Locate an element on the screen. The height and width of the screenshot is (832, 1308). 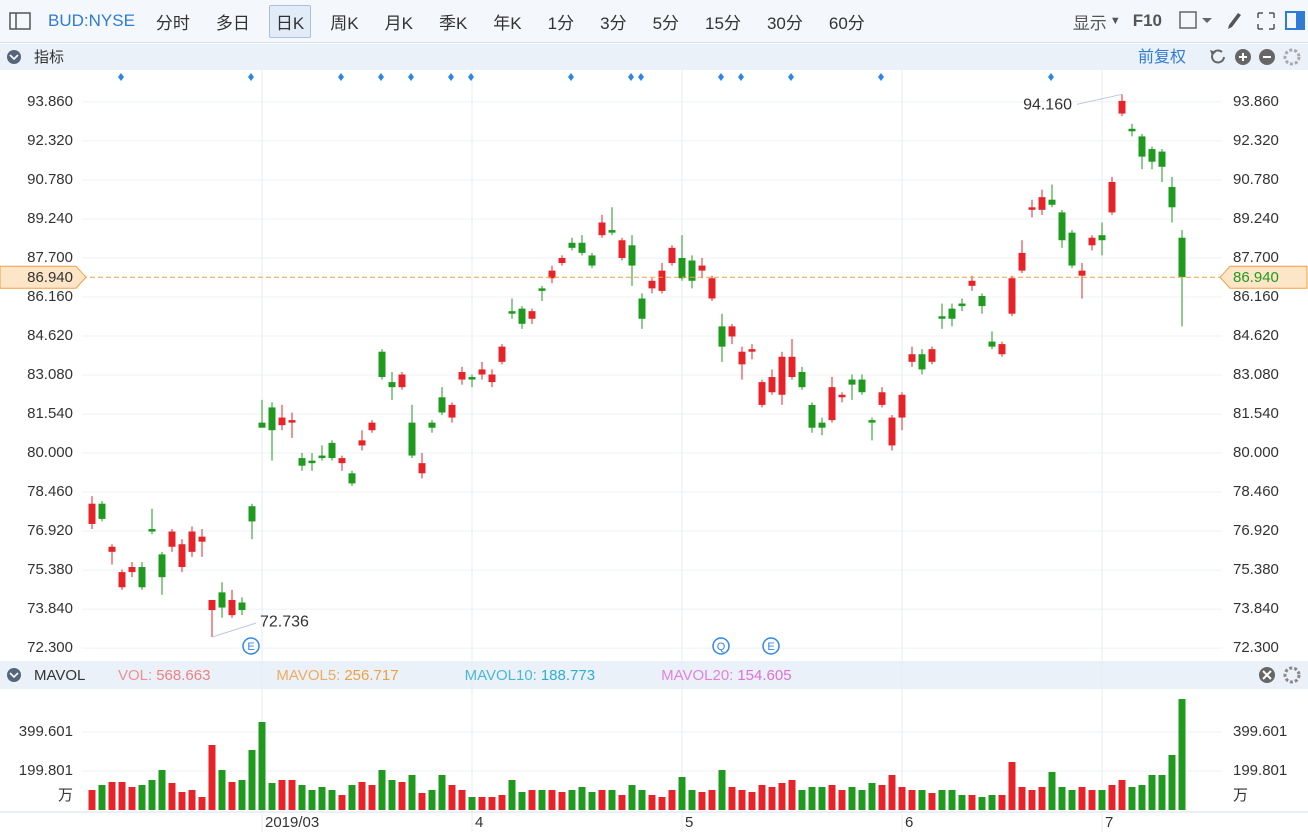
y-tick-label-right: 81.540 is located at coordinates (1256, 413).